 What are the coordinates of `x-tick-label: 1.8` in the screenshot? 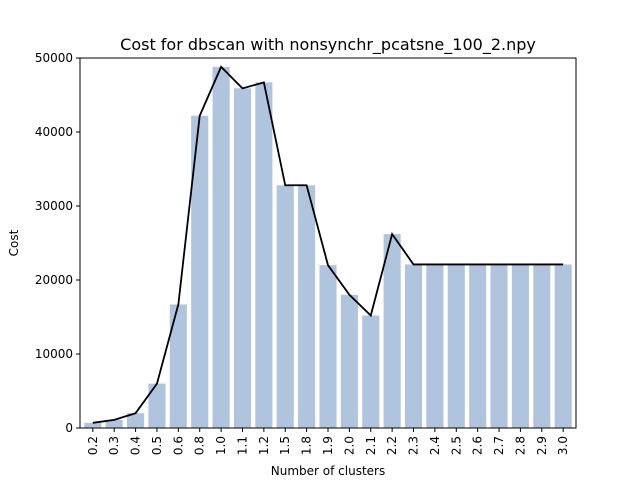 It's located at (307, 445).